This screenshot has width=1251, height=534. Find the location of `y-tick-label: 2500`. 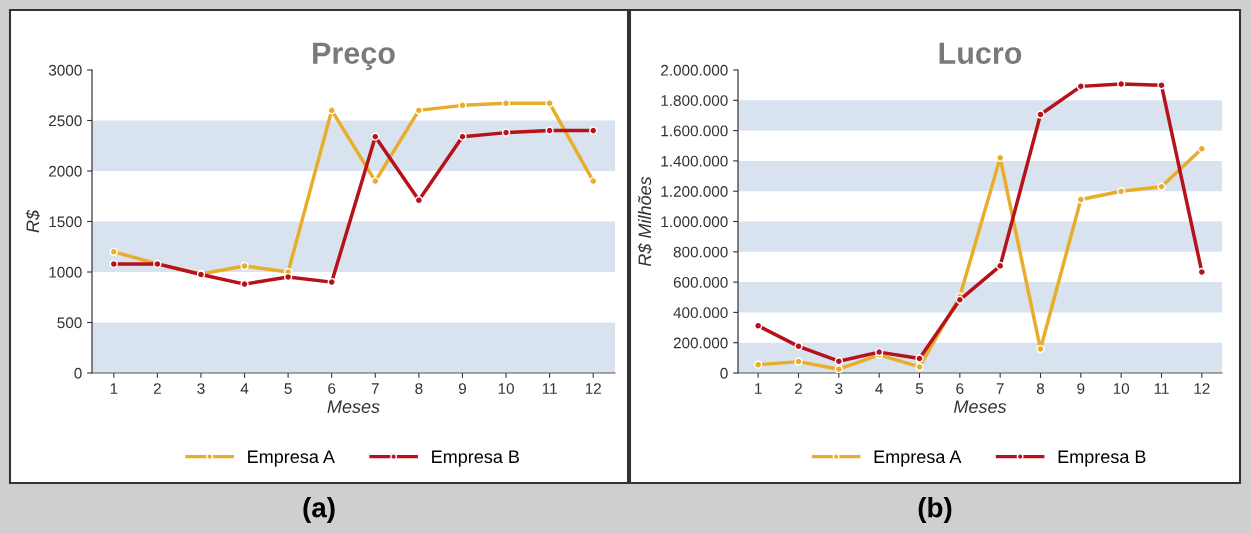

y-tick-label: 2500 is located at coordinates (65, 121).